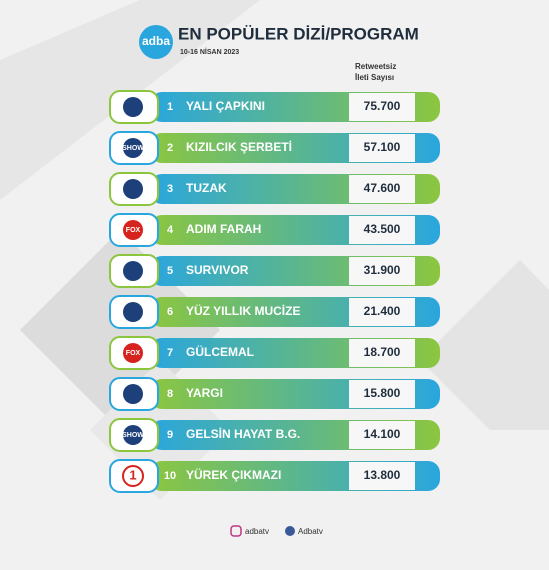  What do you see at coordinates (257, 531) in the screenshot?
I see `instagram-handle: adbatv` at bounding box center [257, 531].